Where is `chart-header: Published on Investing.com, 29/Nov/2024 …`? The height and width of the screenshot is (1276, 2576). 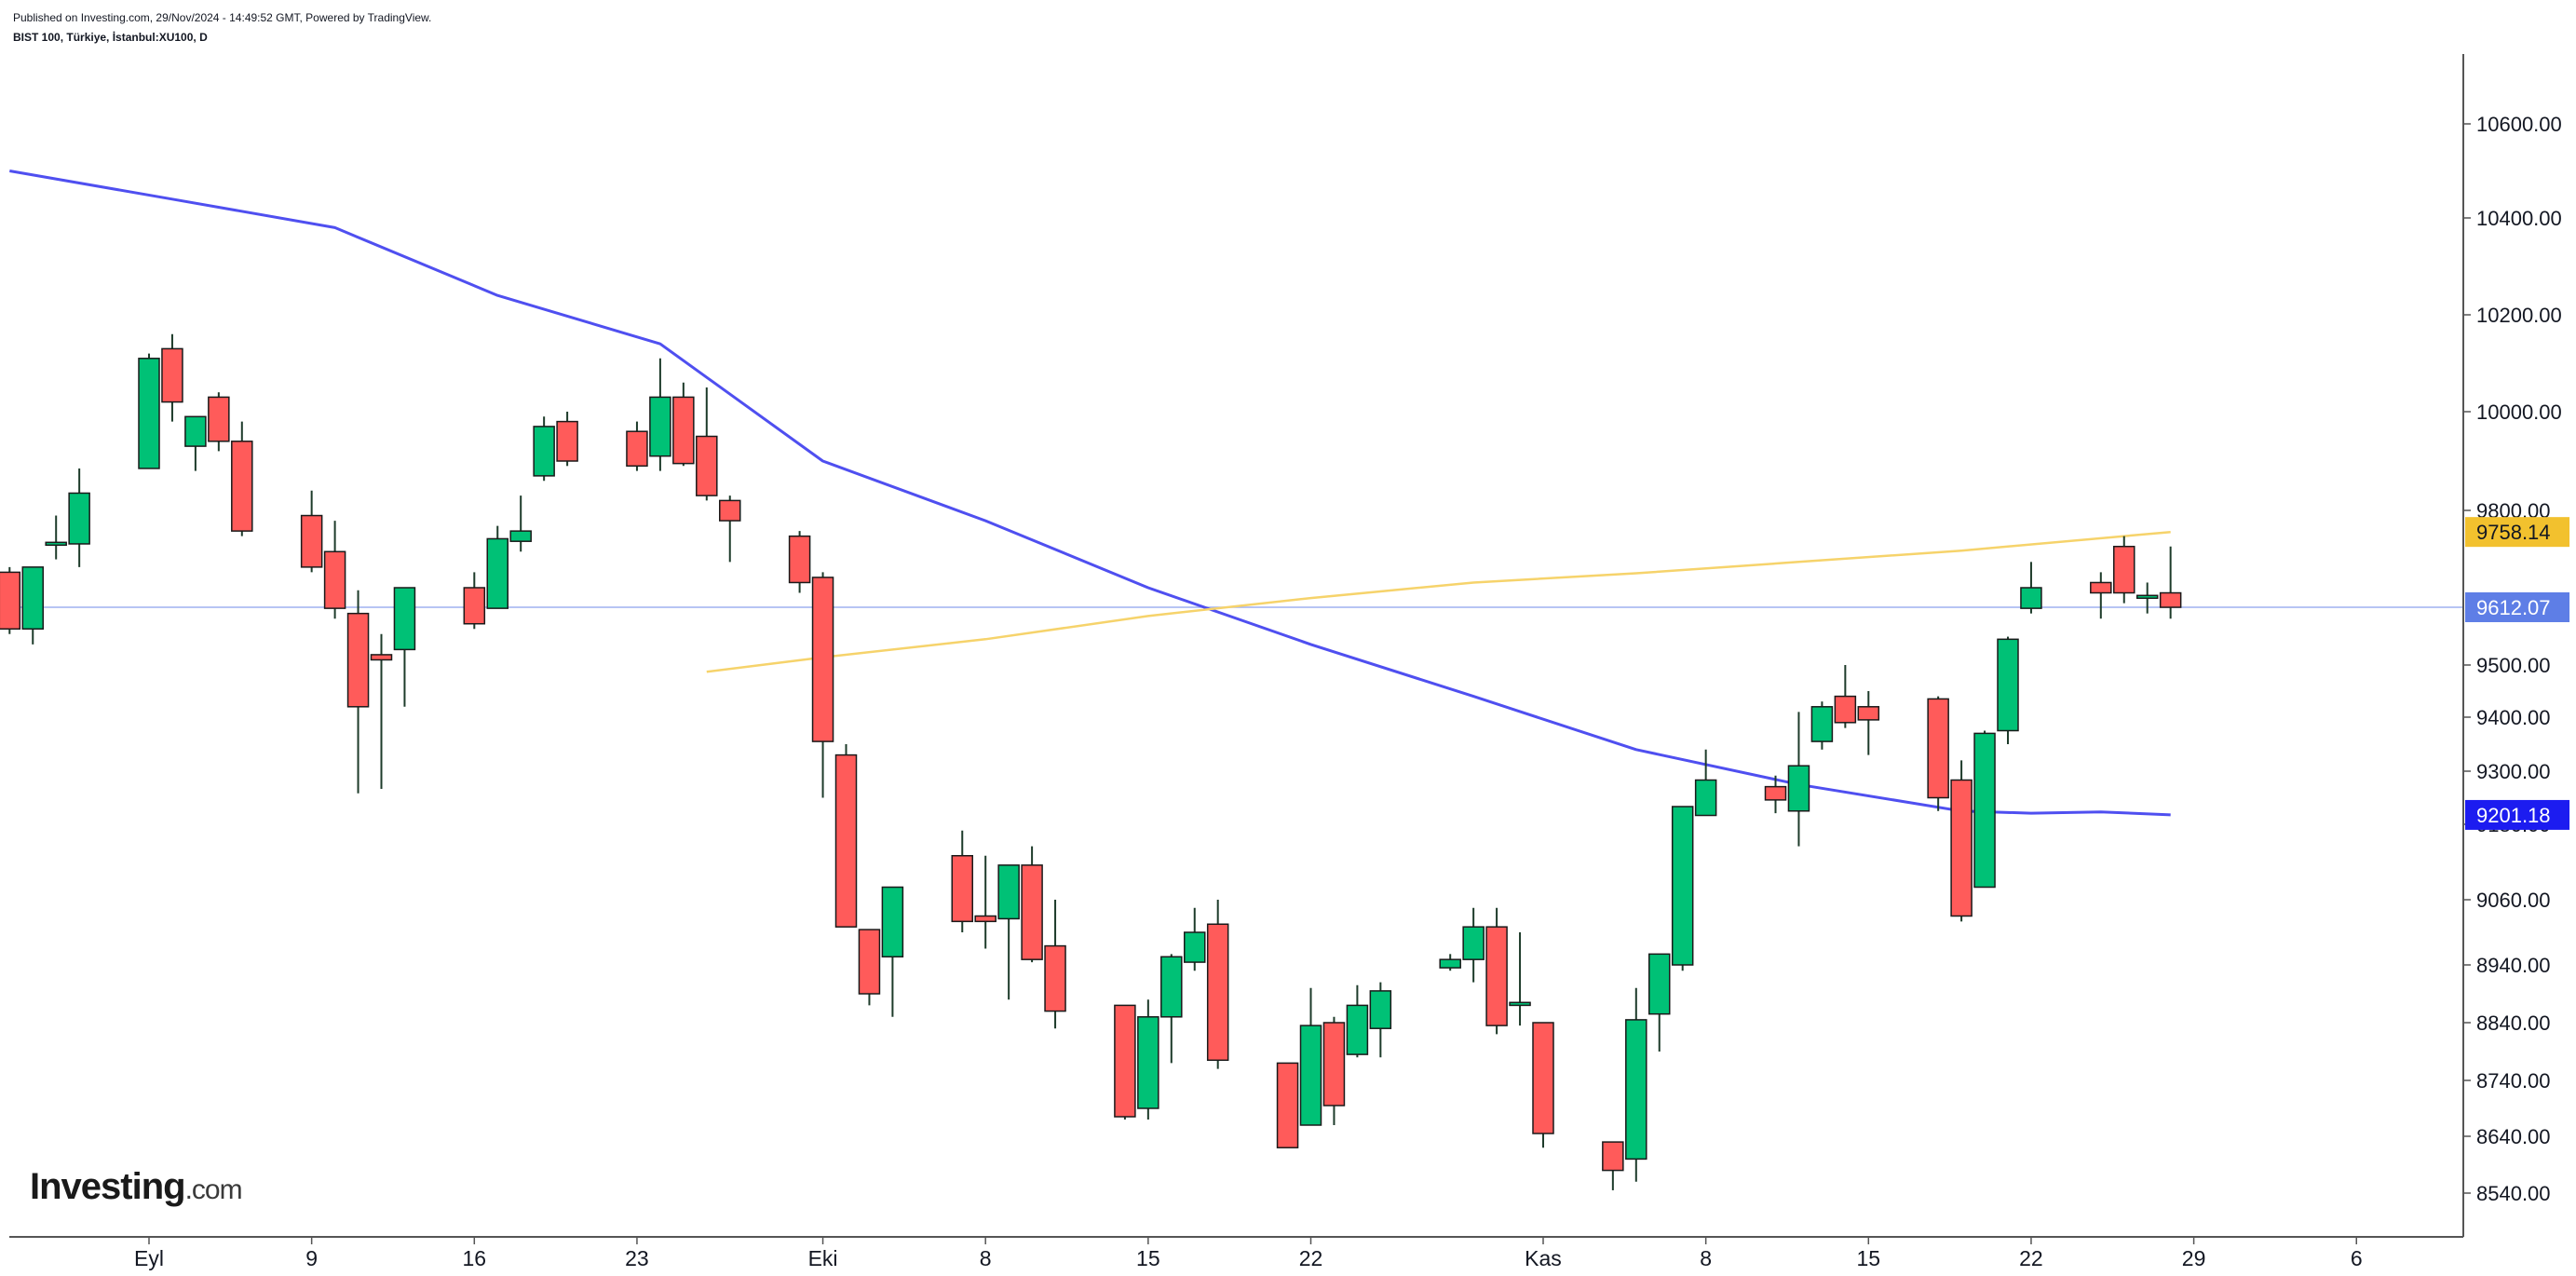 chart-header: Published on Investing.com, 29/Nov/2024 … is located at coordinates (222, 28).